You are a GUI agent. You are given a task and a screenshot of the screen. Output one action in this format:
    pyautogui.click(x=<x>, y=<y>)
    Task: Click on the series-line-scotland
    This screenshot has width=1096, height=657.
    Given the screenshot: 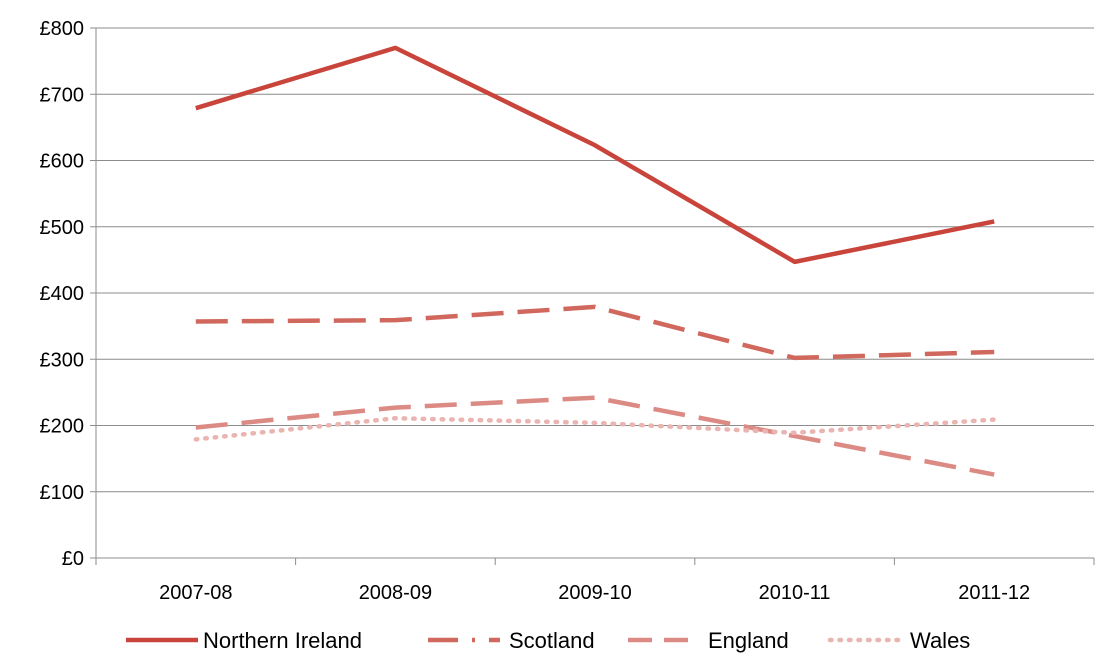 What is the action you would take?
    pyautogui.click(x=595, y=332)
    